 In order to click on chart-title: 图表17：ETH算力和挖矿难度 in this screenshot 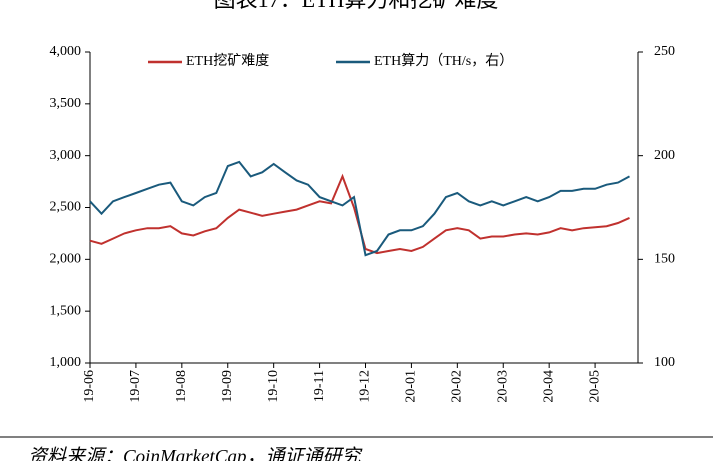, I will do `click(356, 6)`.